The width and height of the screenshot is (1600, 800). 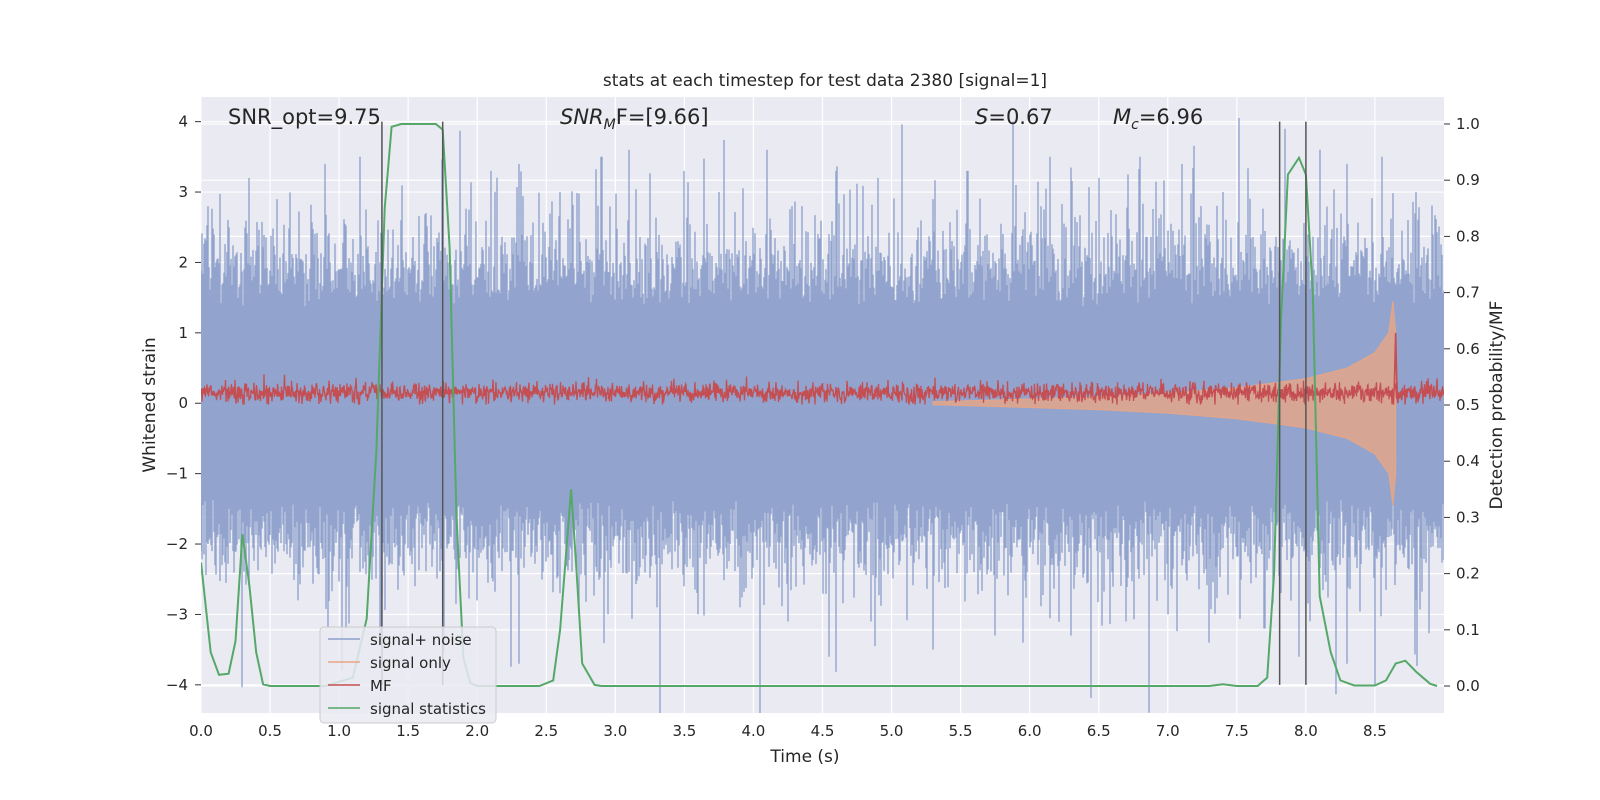 I want to click on y-tick-label: −3, so click(x=177, y=614).